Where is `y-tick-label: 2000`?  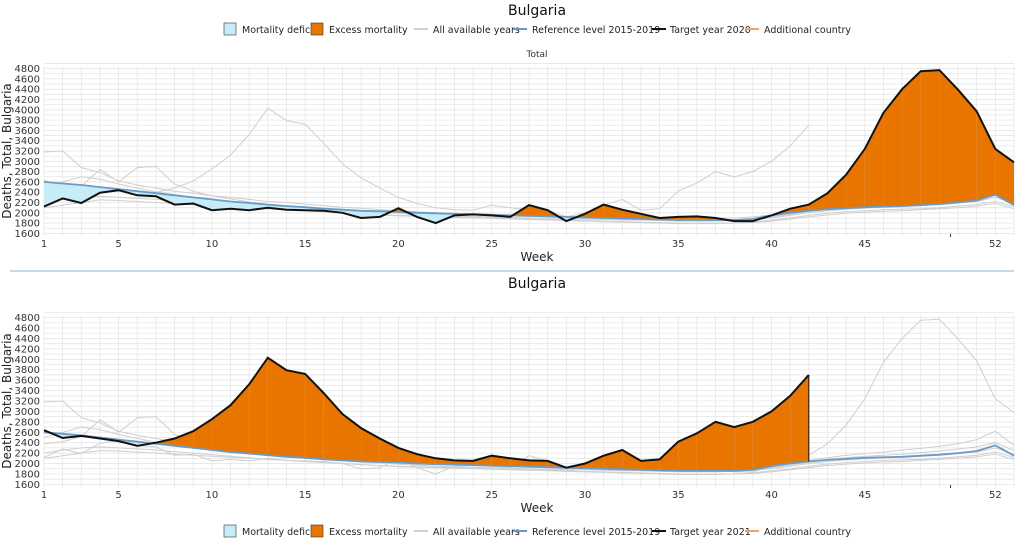 y-tick-label: 2000 is located at coordinates (27, 213).